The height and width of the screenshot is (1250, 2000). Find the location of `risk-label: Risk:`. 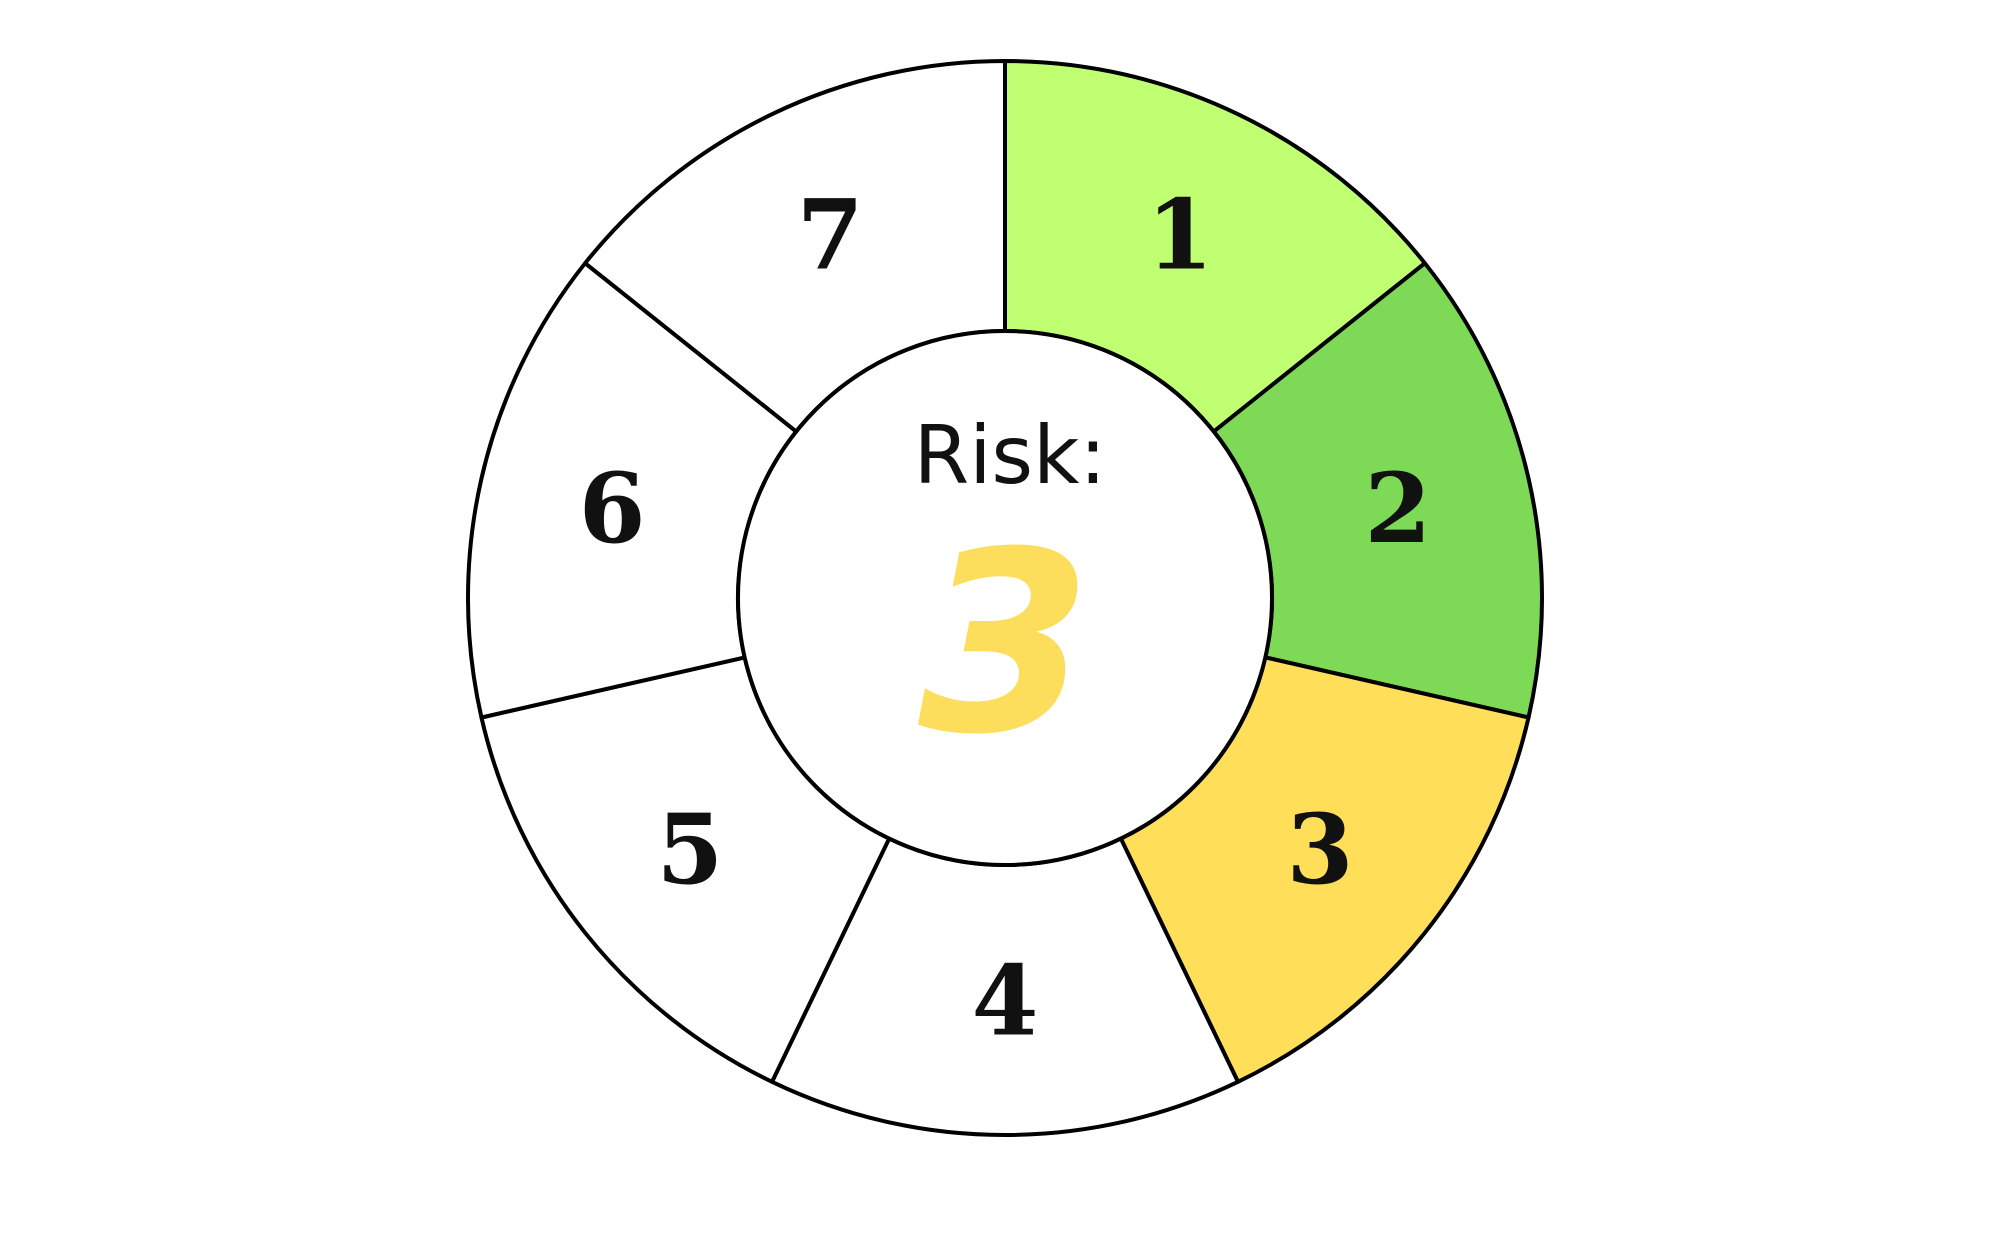

risk-label: Risk: is located at coordinates (1010, 455).